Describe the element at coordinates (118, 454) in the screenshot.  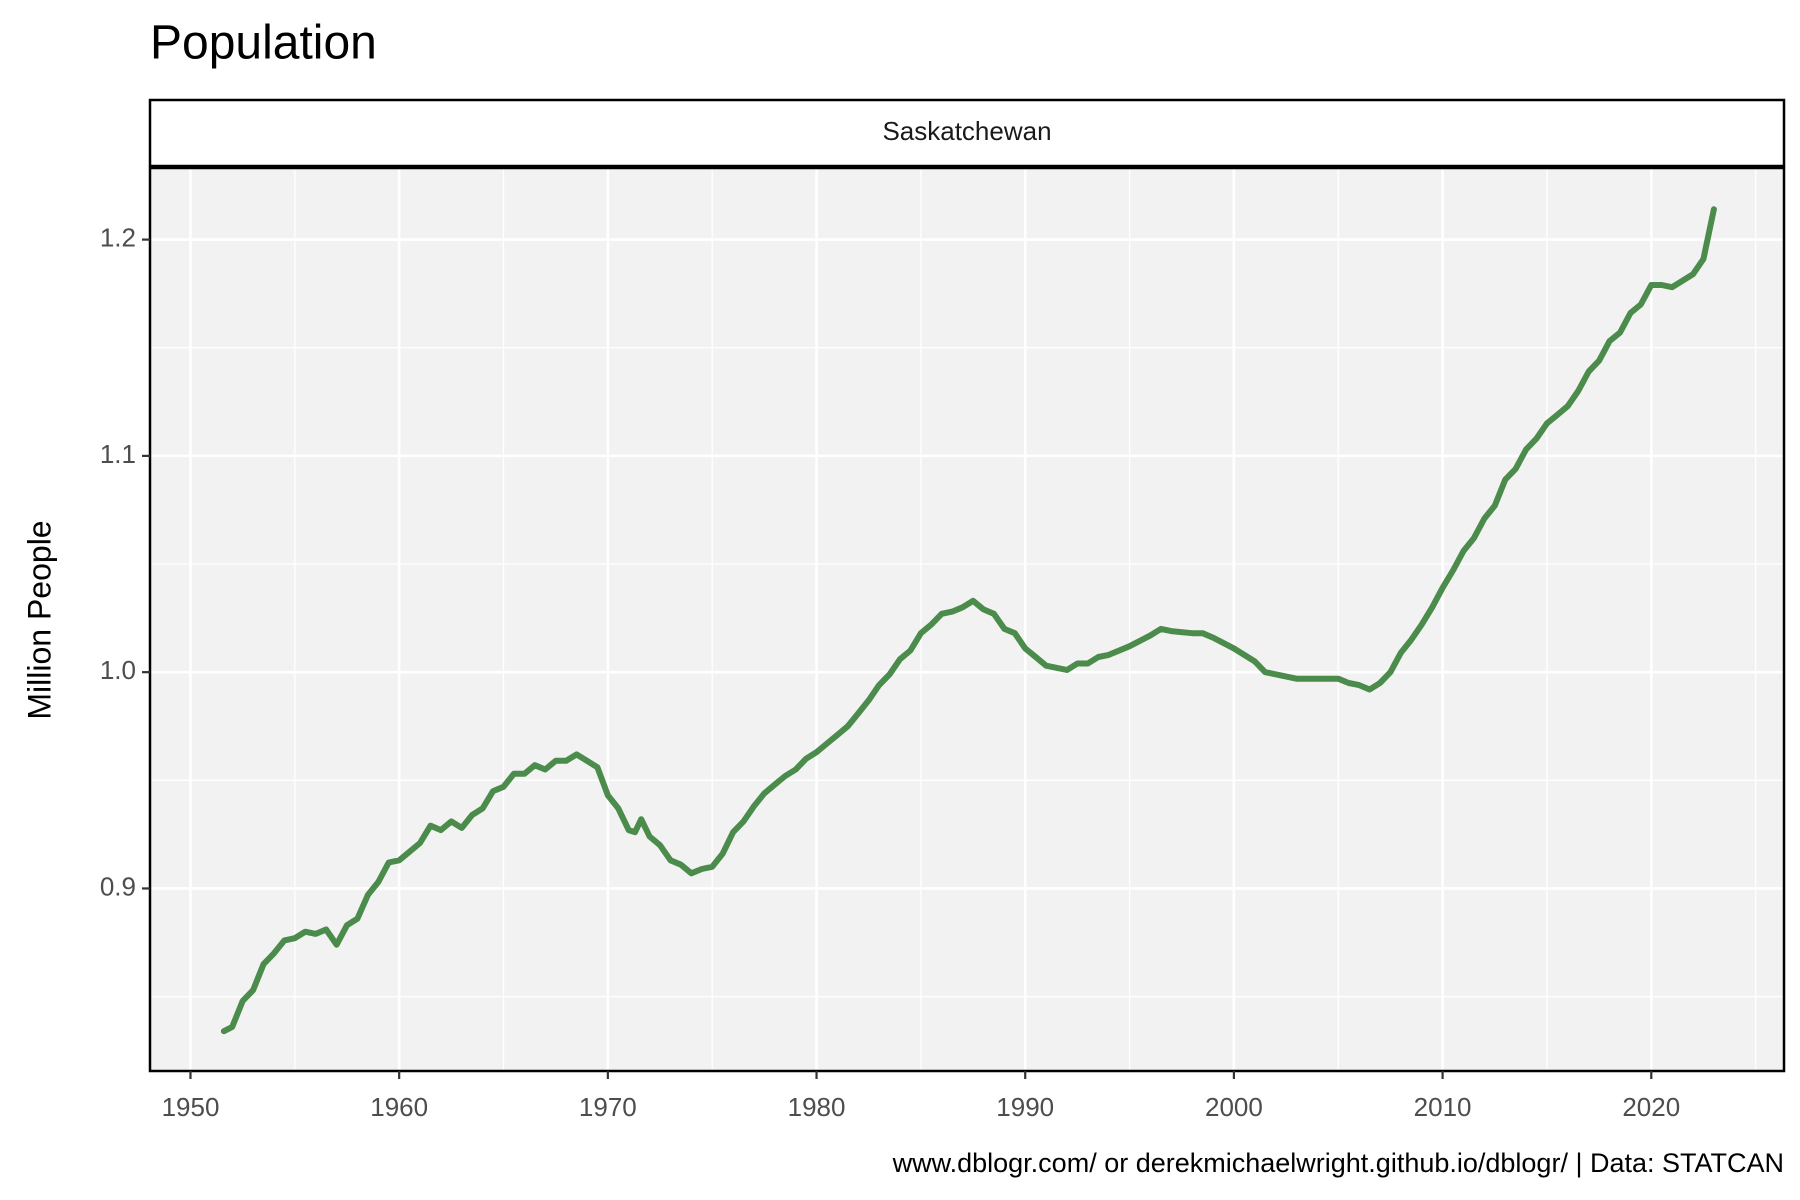
I see `y-tick-label: 1.1` at that location.